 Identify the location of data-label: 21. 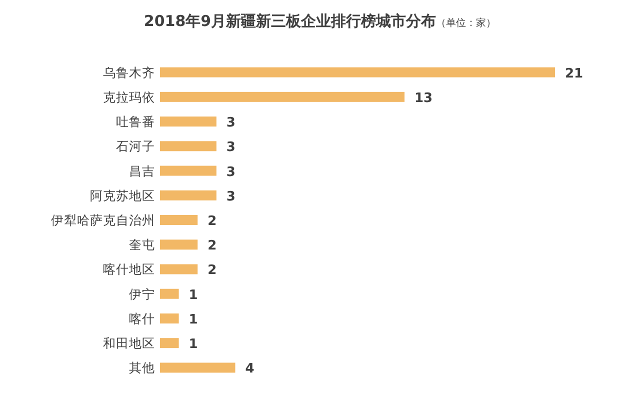
(574, 74).